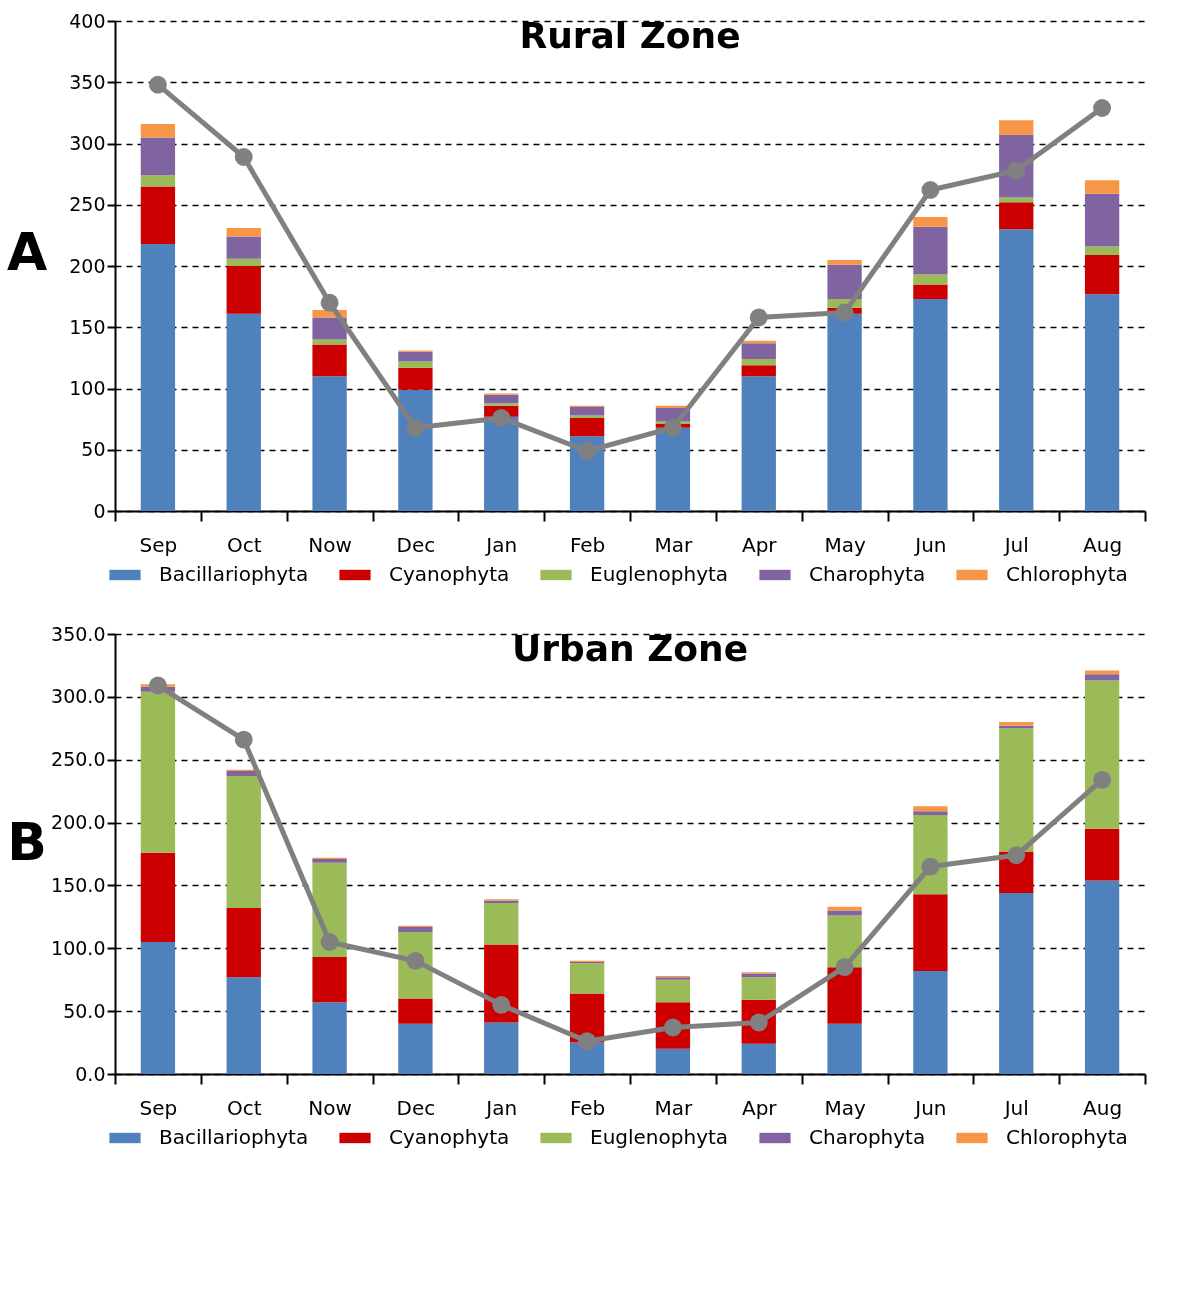 The width and height of the screenshot is (1194, 1303). What do you see at coordinates (87, 265) in the screenshot?
I see `y-tick-label: 200` at bounding box center [87, 265].